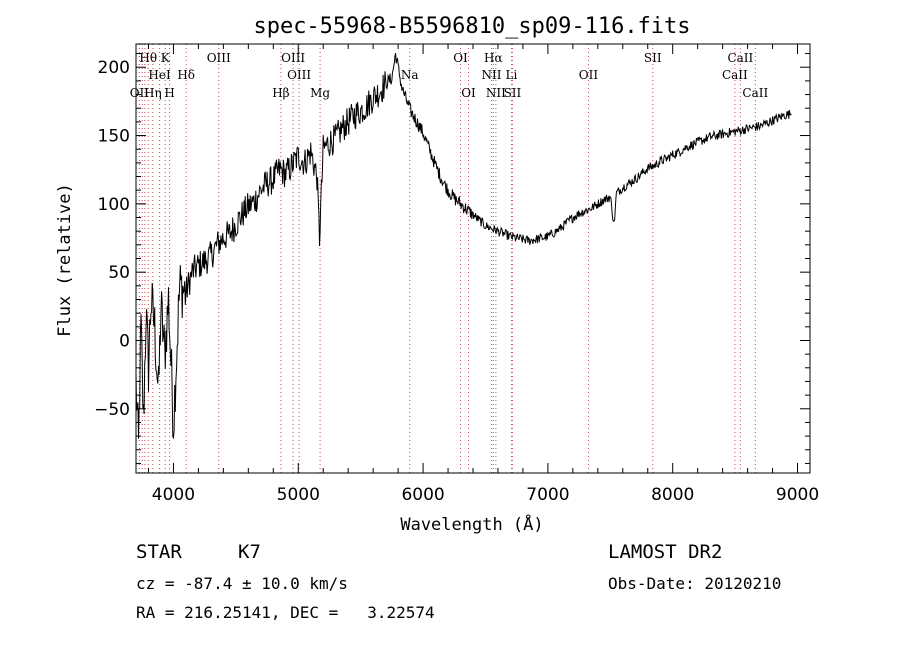  I want to click on spectral-line-label: Hα, so click(493, 58).